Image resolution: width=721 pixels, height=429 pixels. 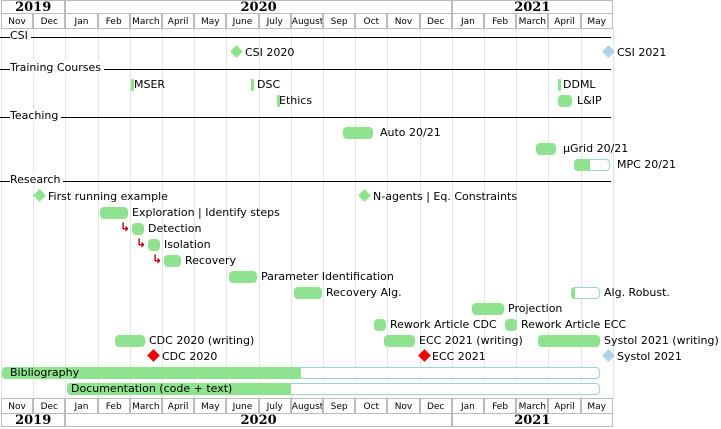 What do you see at coordinates (305, 117) in the screenshot?
I see `group-divider-teaching` at bounding box center [305, 117].